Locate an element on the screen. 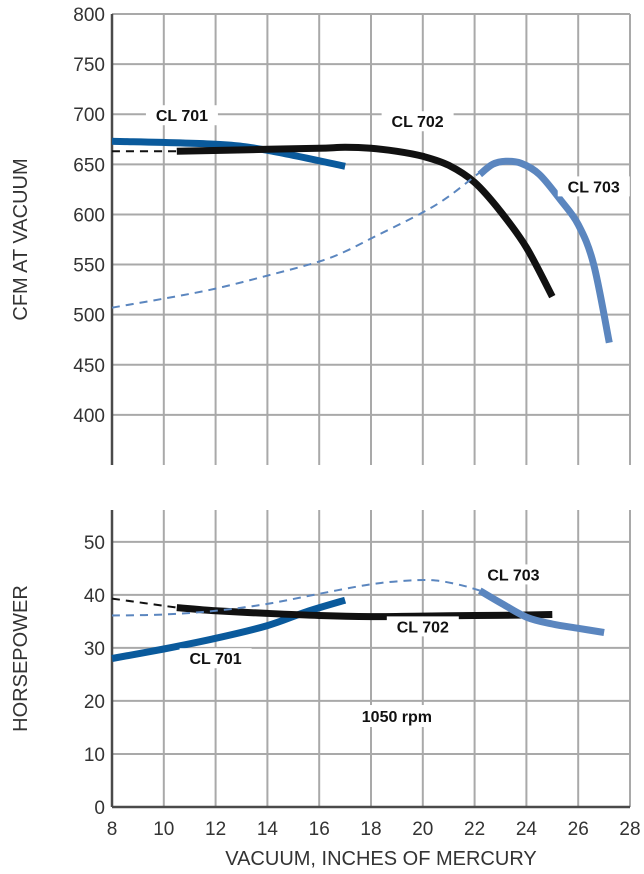 The width and height of the screenshot is (644, 874). y-tick-label: 20 is located at coordinates (94, 702).